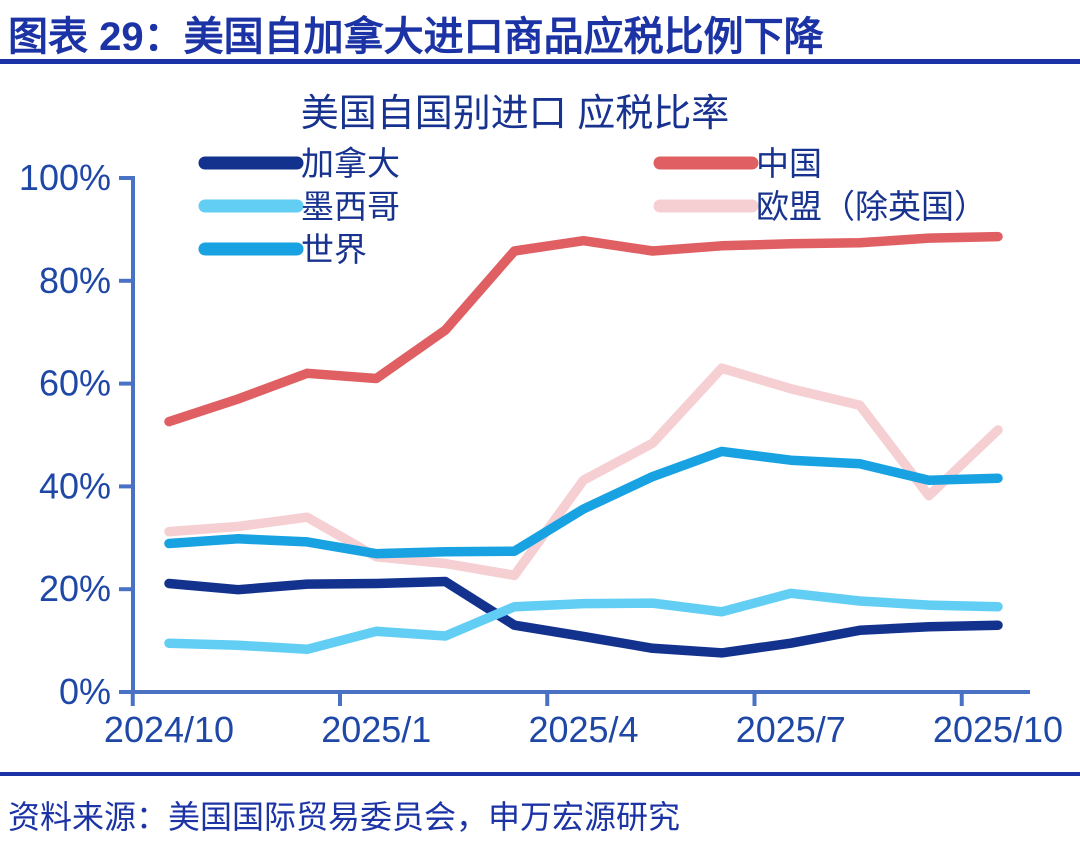 Image resolution: width=1080 pixels, height=842 pixels. Describe the element at coordinates (416, 37) in the screenshot. I see `page-title: 图表 29：美国自加拿大进口商品应税比例下降` at that location.